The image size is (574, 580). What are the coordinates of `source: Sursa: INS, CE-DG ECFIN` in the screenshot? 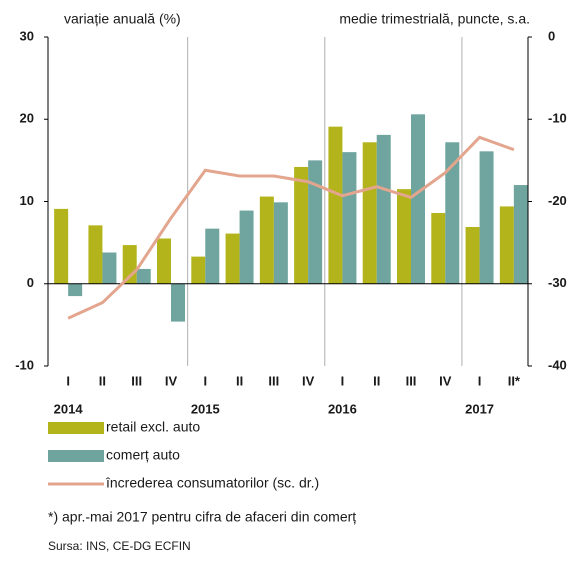 It's located at (119, 546).